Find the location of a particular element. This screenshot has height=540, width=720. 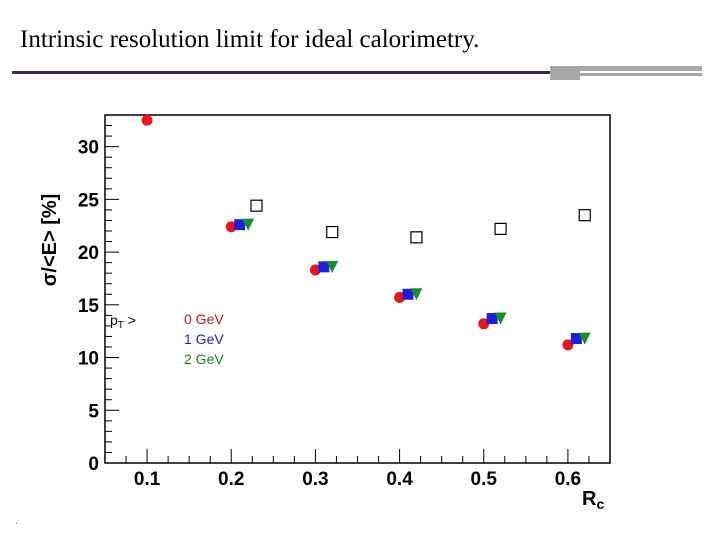

y-tick-label: 30 is located at coordinates (88, 148).